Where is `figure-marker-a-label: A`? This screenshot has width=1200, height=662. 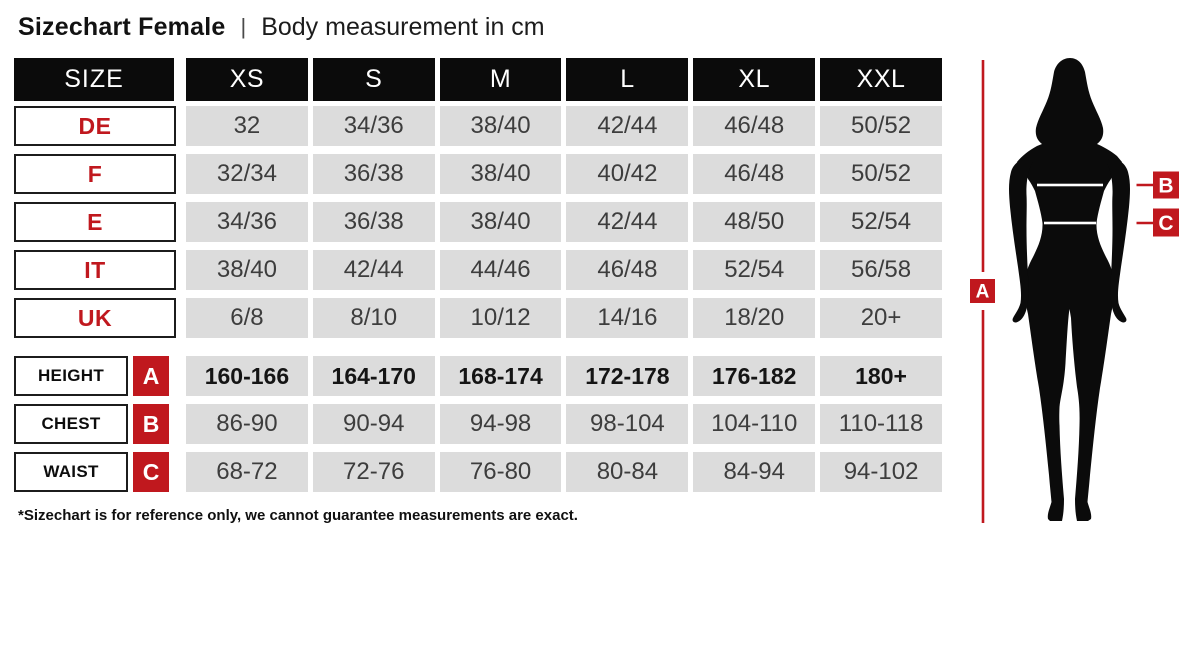
figure-marker-a-label: A is located at coordinates (983, 292).